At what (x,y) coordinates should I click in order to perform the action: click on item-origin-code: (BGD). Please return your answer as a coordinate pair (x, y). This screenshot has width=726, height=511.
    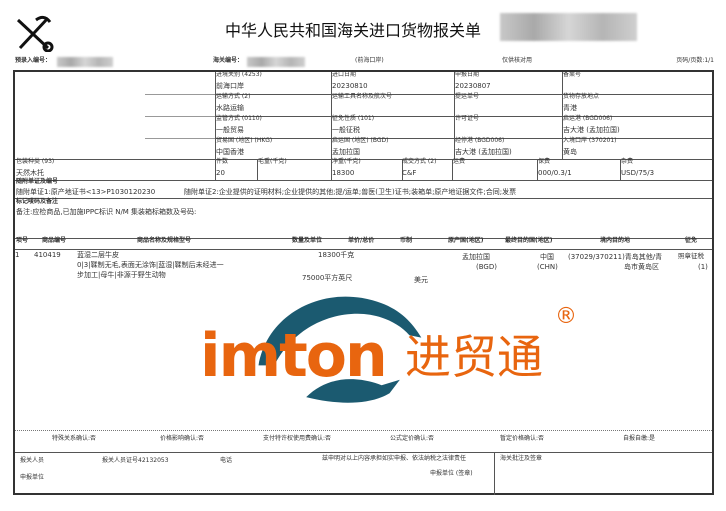
    Looking at the image, I should click on (486, 267).